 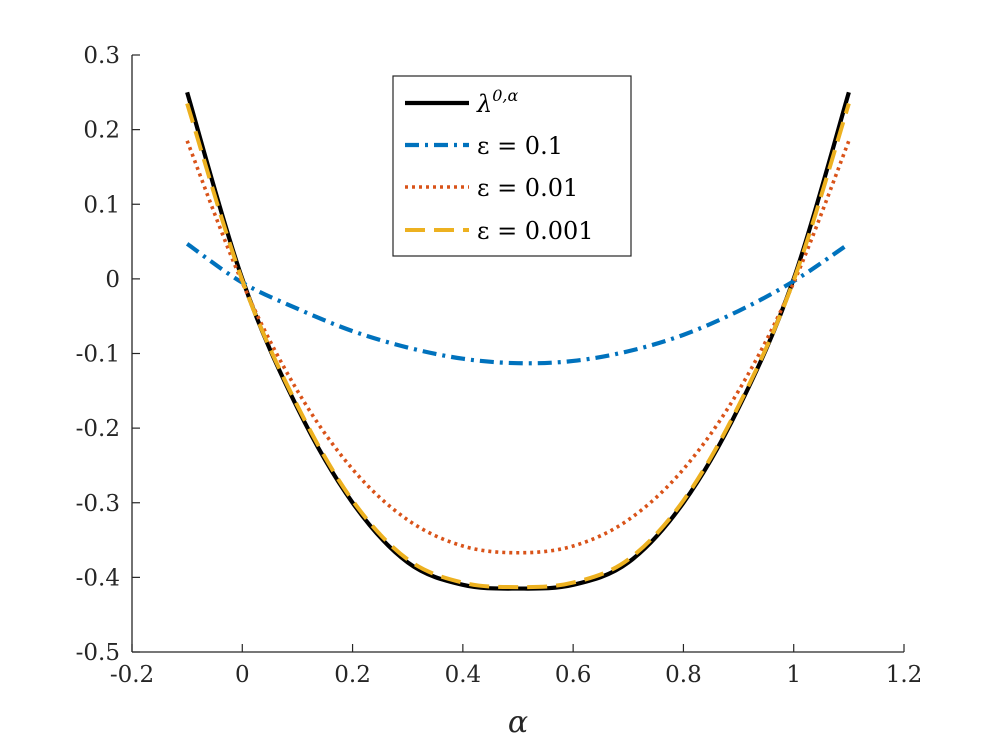 What do you see at coordinates (520, 146) in the screenshot?
I see `legend-label-eps-0-1: ε = 0.1` at bounding box center [520, 146].